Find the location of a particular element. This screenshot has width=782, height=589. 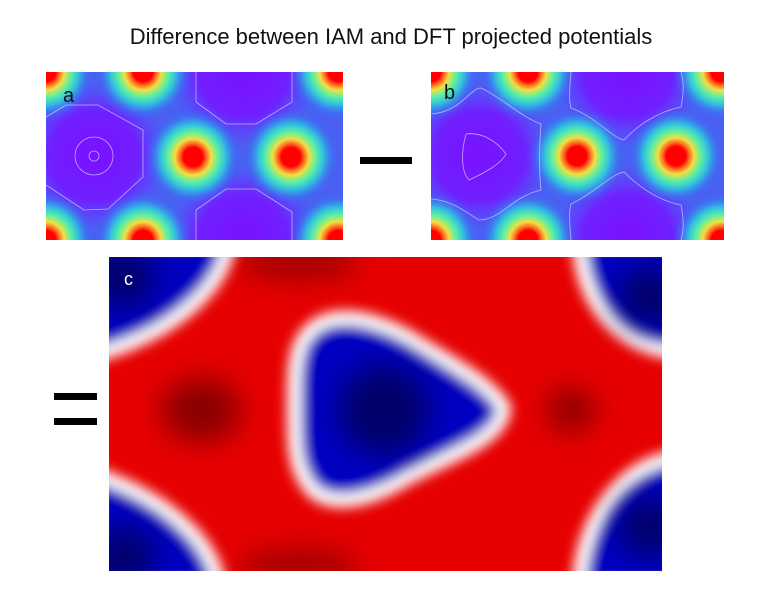

equals-sign-bottom is located at coordinates (75, 421).